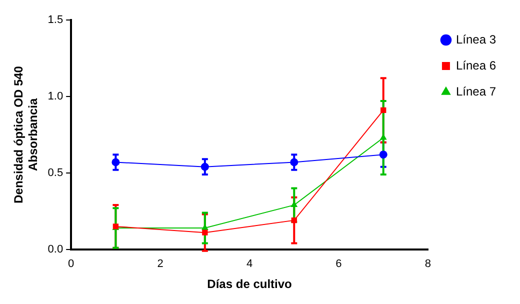 The width and height of the screenshot is (520, 304). I want to click on x-tick-label: 4, so click(249, 264).